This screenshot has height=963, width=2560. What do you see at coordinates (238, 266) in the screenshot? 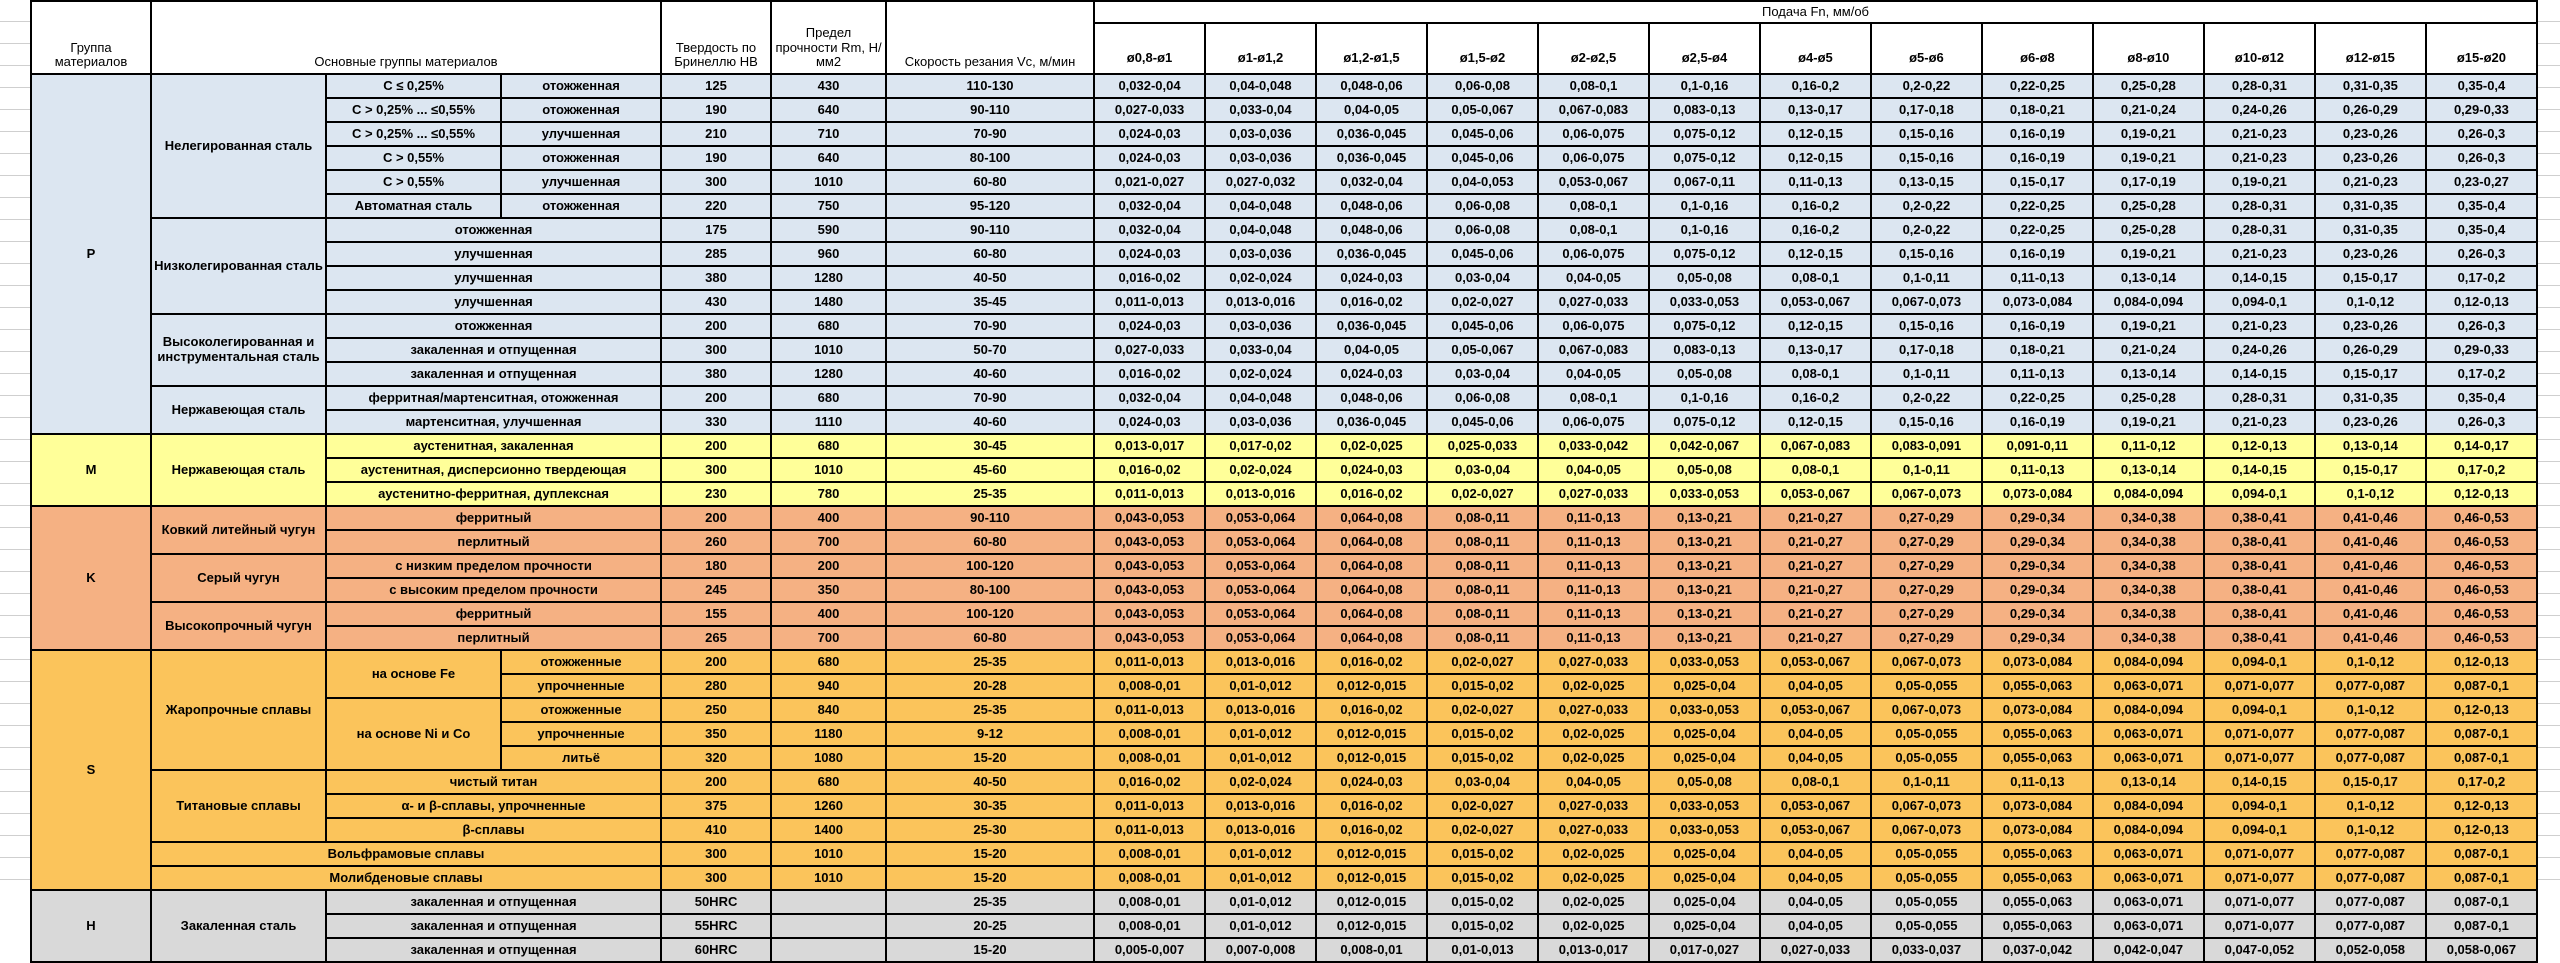
I see `cell: Низколегированная сталь` at bounding box center [238, 266].